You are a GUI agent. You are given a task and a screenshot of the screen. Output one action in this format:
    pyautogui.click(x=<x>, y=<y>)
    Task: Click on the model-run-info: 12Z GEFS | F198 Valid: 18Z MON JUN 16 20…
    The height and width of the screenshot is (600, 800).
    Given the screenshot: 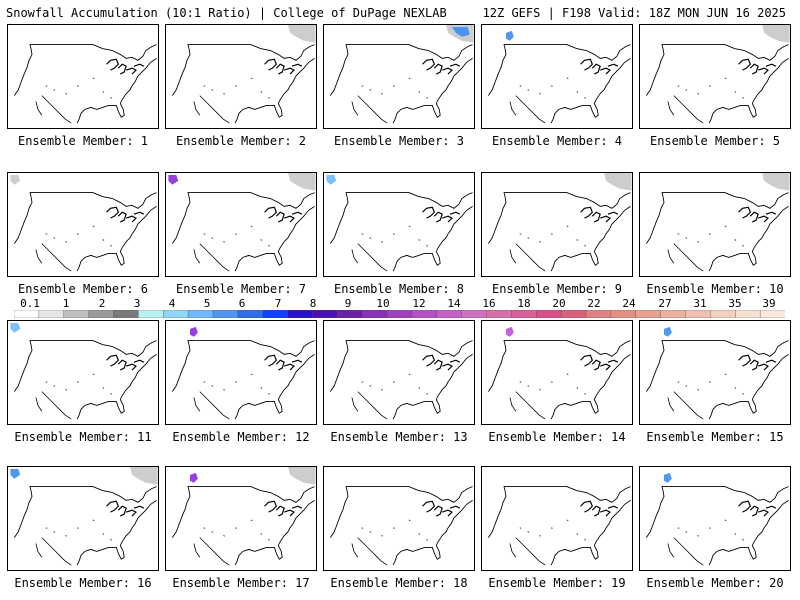 What is the action you would take?
    pyautogui.click(x=634, y=13)
    